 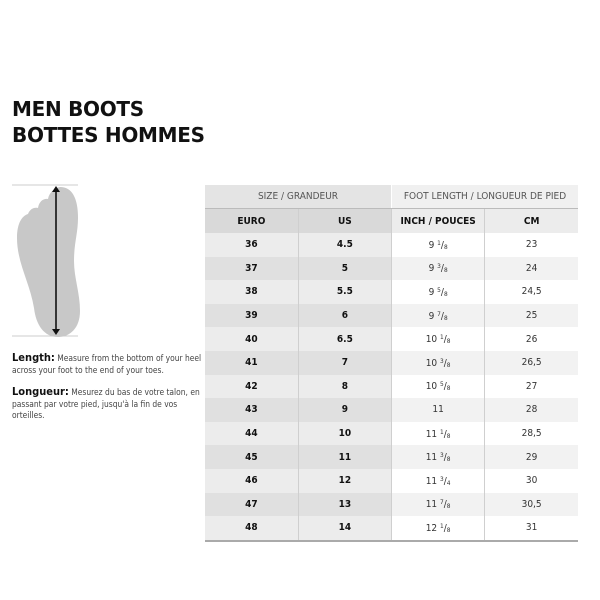 What do you see at coordinates (345, 292) in the screenshot?
I see `us-size-cell: 5.5` at bounding box center [345, 292].